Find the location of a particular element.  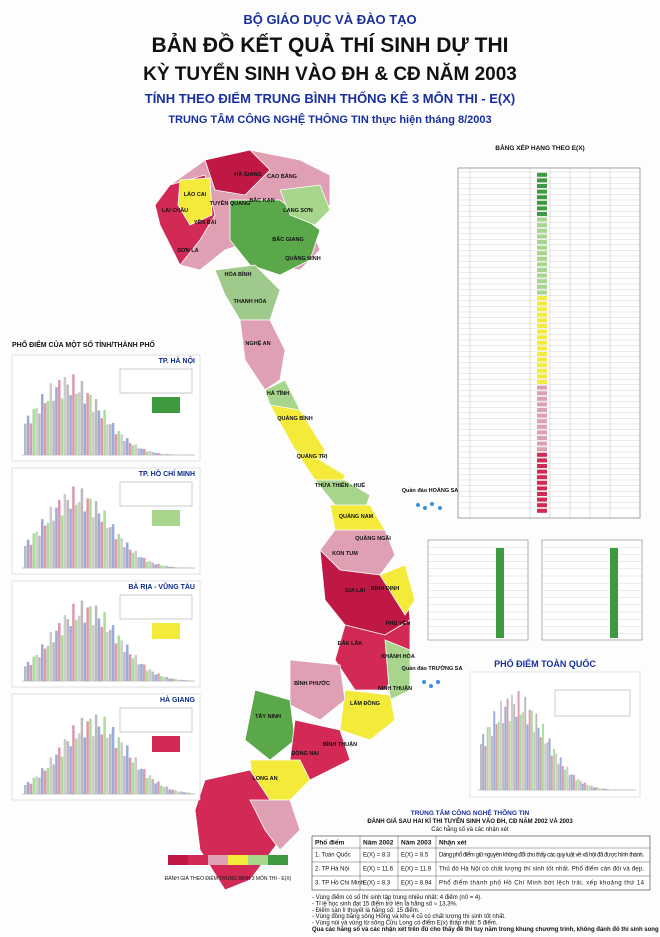

province-label: LÀO CAI is located at coordinates (195, 194).